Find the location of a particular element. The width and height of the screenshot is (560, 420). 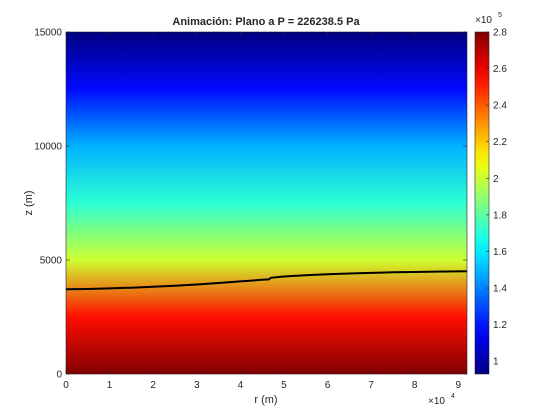

colorbar is located at coordinates (482, 203).